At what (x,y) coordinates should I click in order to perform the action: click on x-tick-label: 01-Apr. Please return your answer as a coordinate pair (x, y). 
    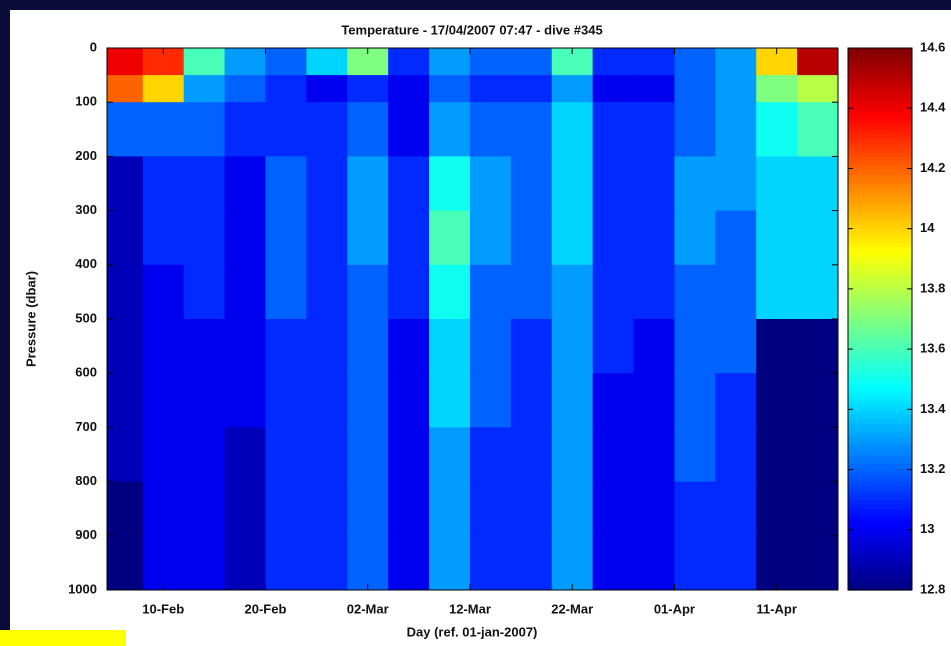
    Looking at the image, I should click on (674, 608).